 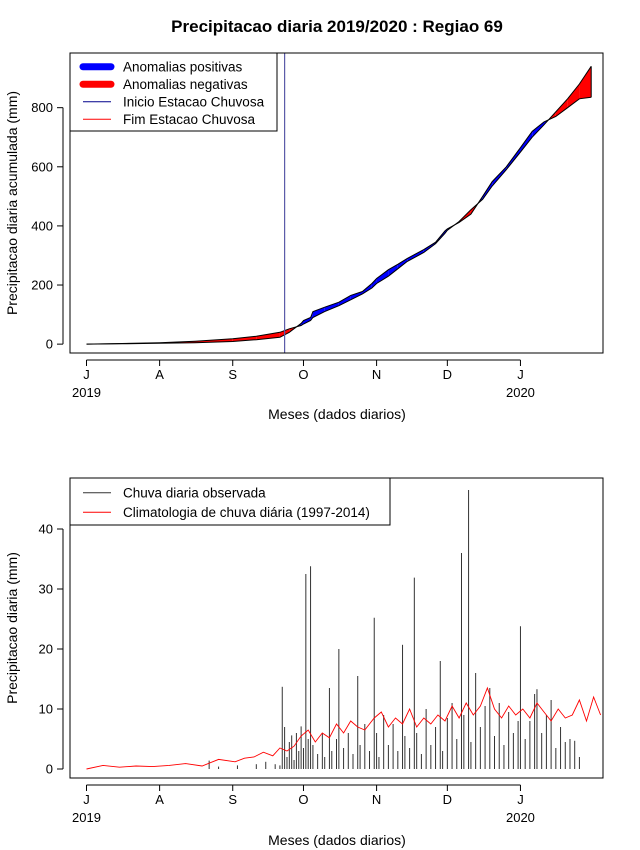 What do you see at coordinates (12, 628) in the screenshot?
I see `y-axis-label: Precipitacao diaria (mm)` at bounding box center [12, 628].